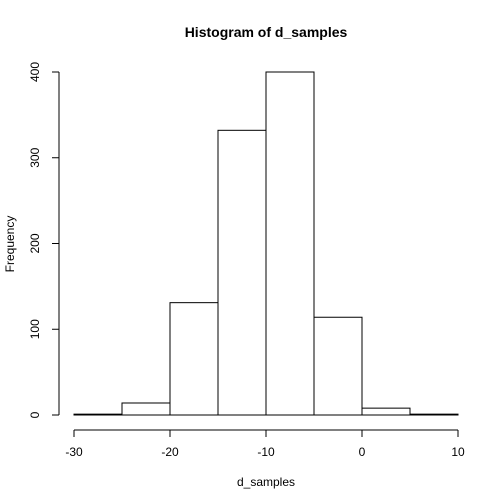 Image resolution: width=504 pixels, height=504 pixels. I want to click on x-tick-label-1: -20, so click(170, 452).